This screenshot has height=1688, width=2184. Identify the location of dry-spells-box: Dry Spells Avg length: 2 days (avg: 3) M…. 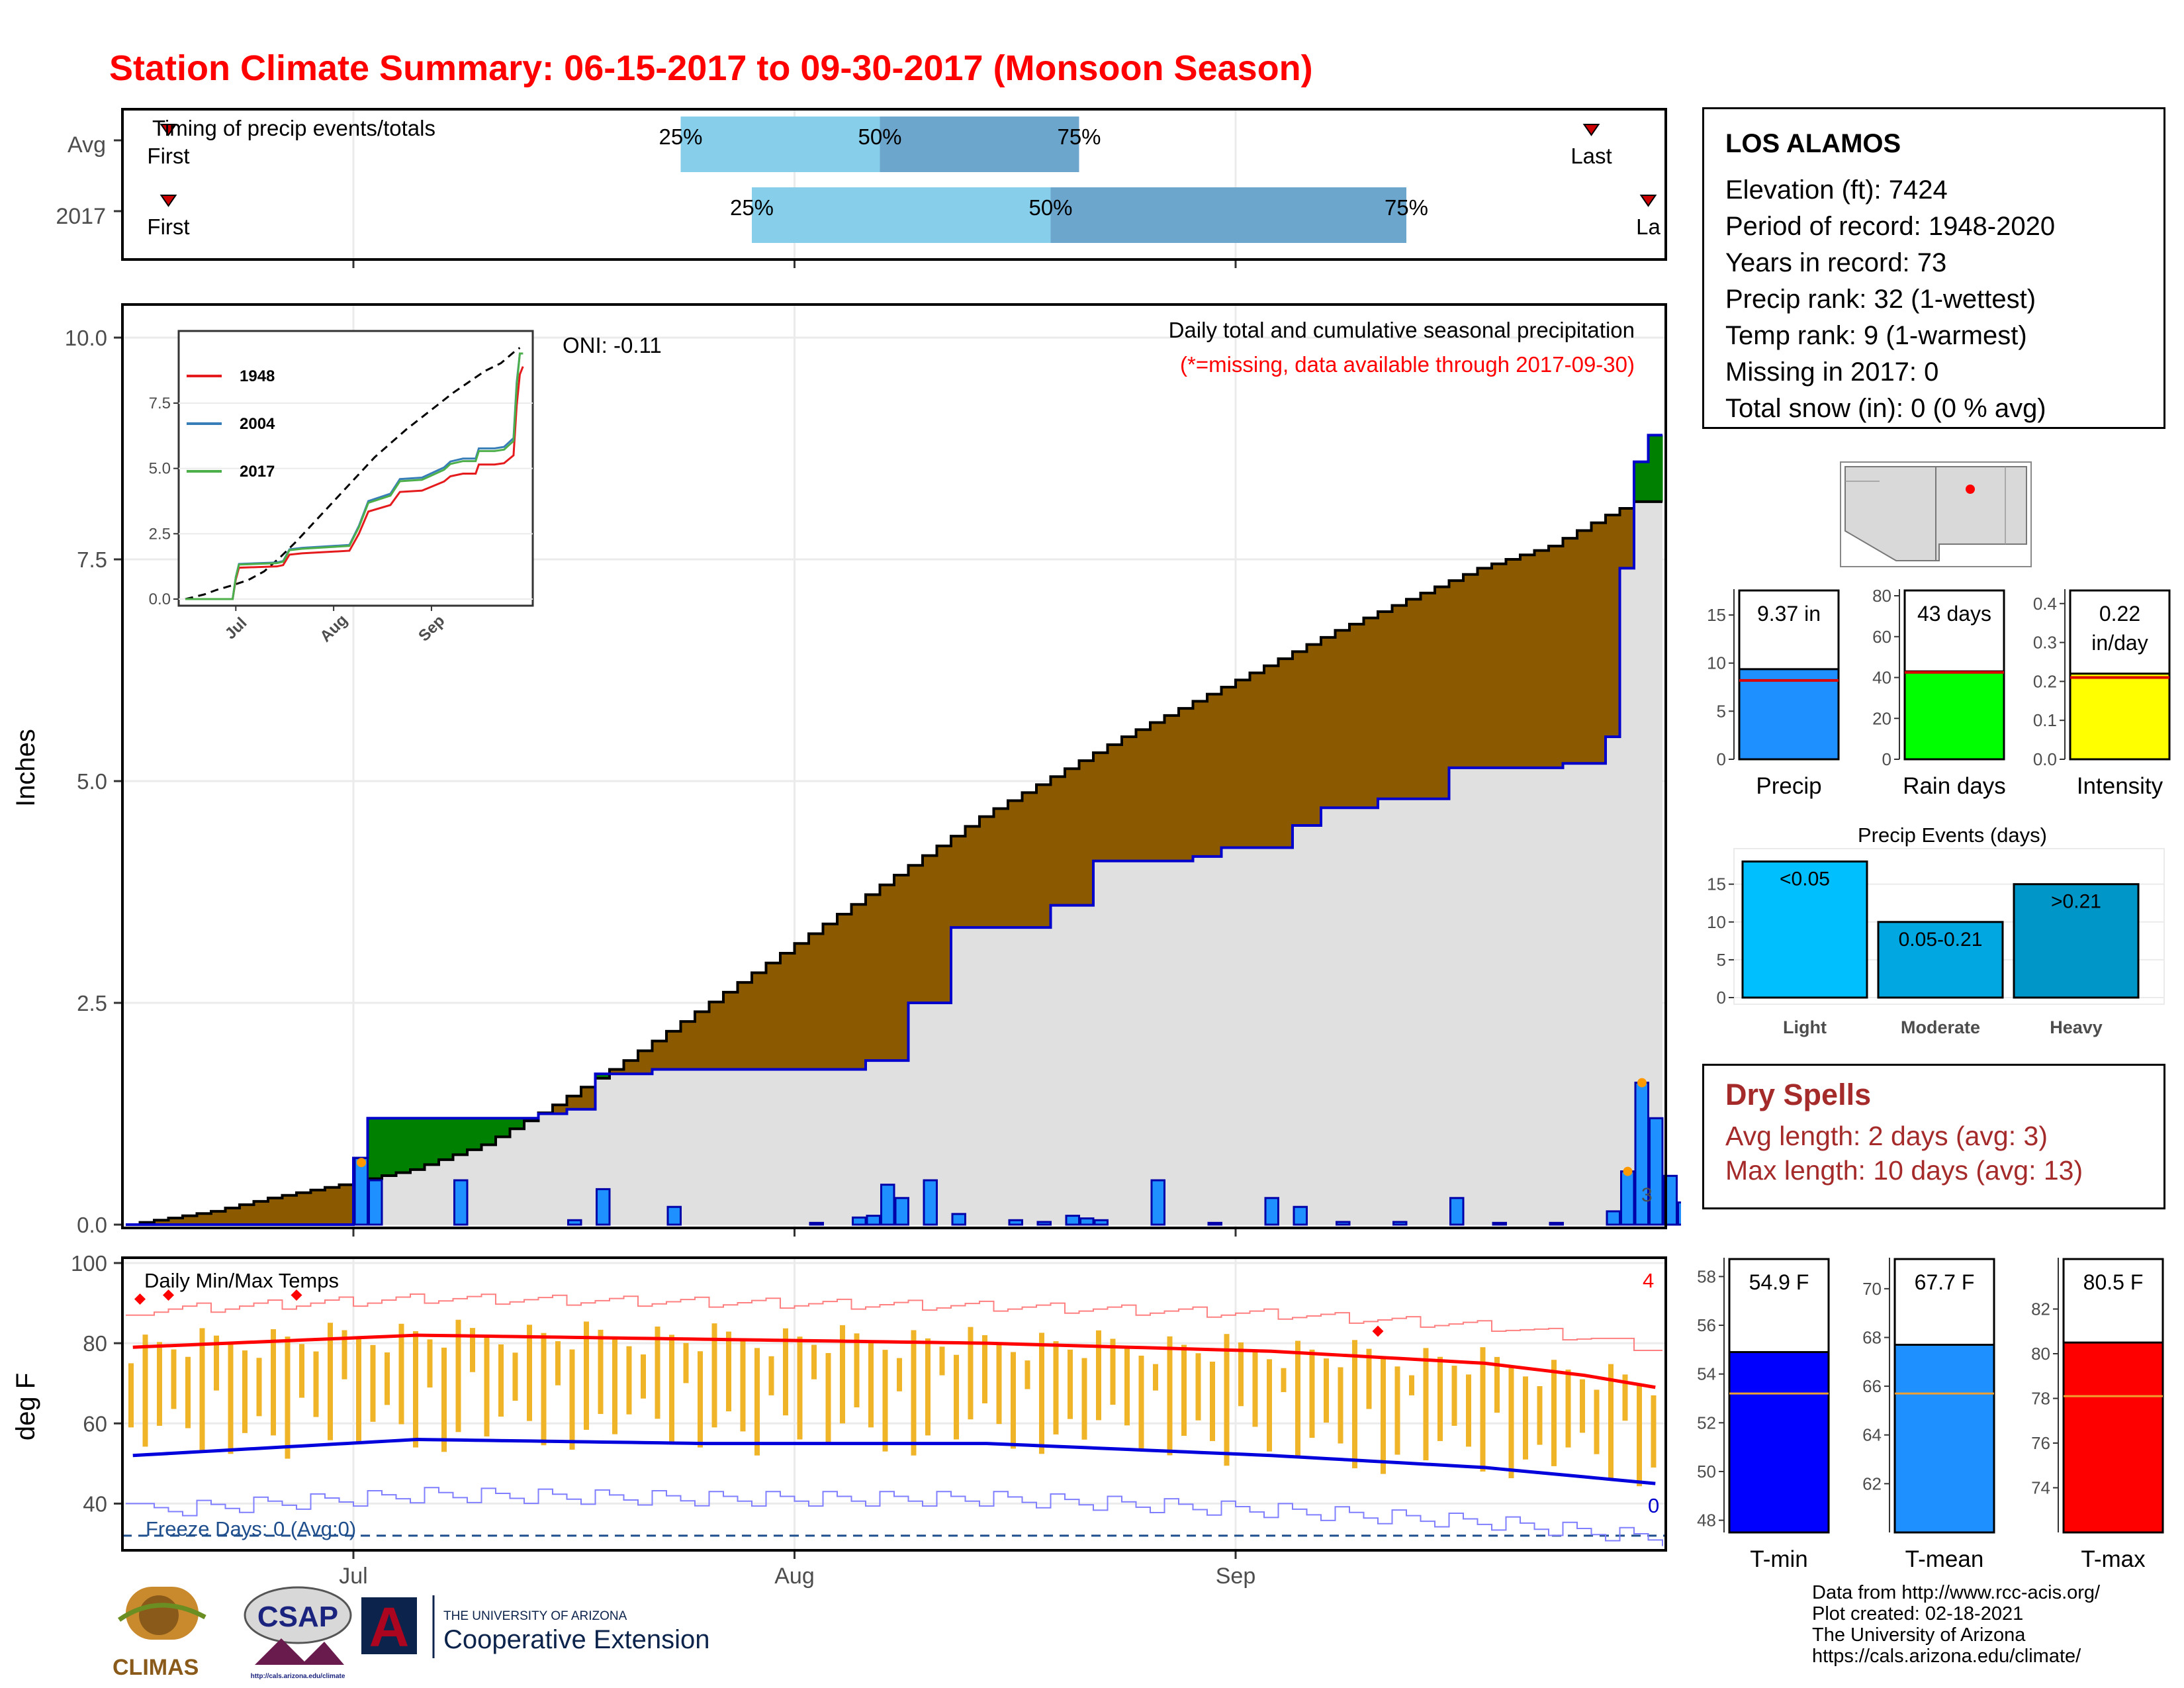
(1934, 1136).